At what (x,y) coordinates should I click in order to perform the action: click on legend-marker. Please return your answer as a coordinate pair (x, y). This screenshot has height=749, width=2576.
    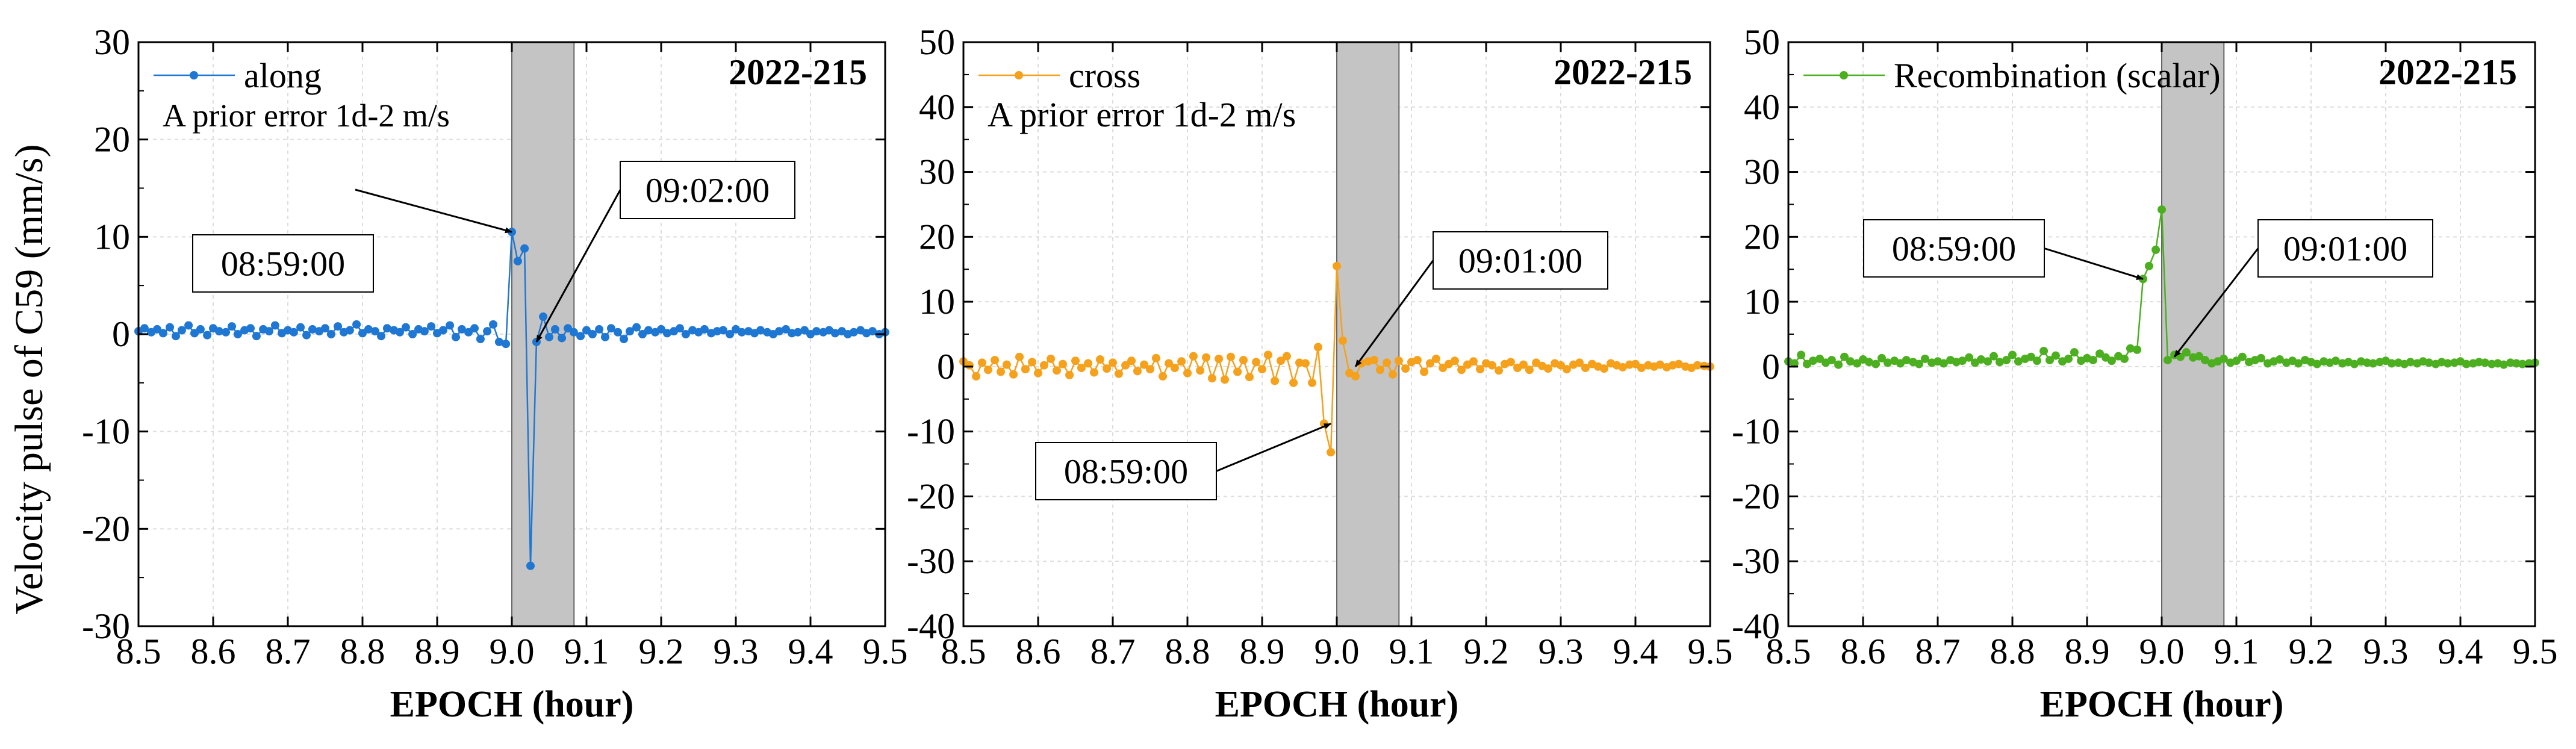
    Looking at the image, I should click on (1844, 75).